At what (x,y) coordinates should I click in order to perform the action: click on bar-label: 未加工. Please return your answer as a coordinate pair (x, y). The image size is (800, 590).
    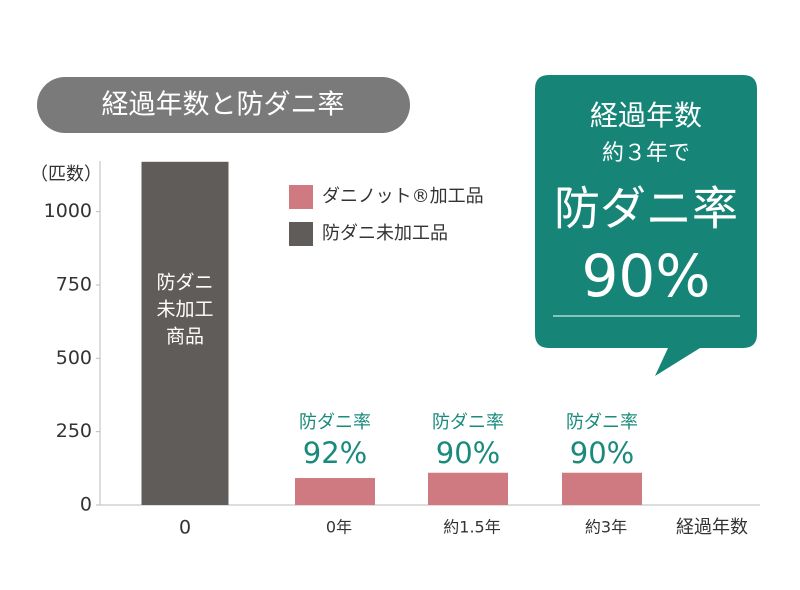
    Looking at the image, I should click on (184, 310).